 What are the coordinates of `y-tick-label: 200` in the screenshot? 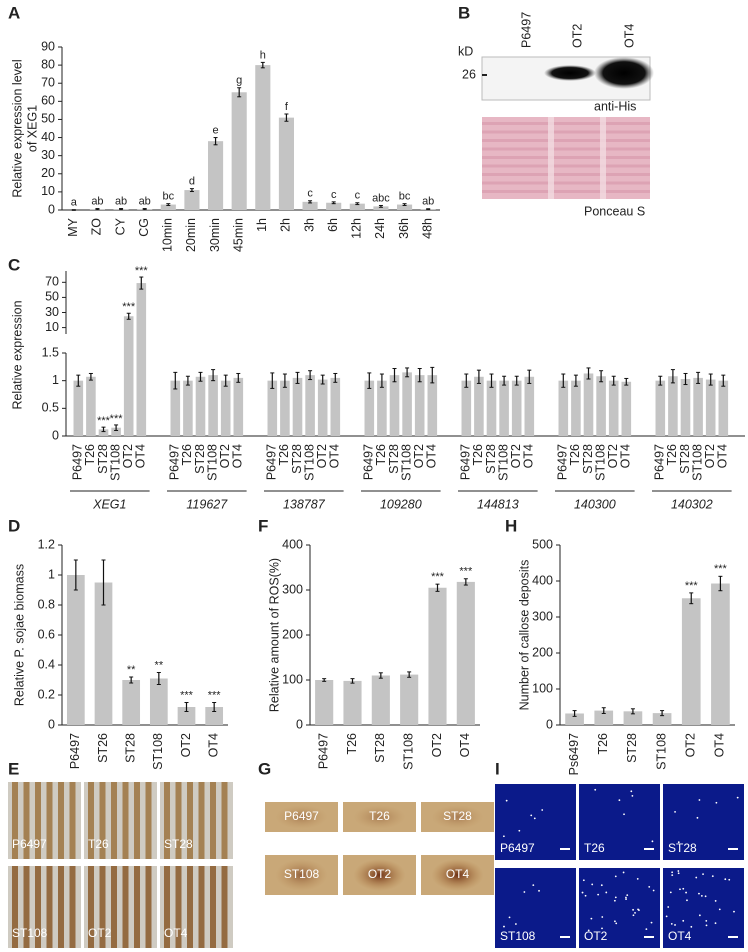 It's located at (292, 634).